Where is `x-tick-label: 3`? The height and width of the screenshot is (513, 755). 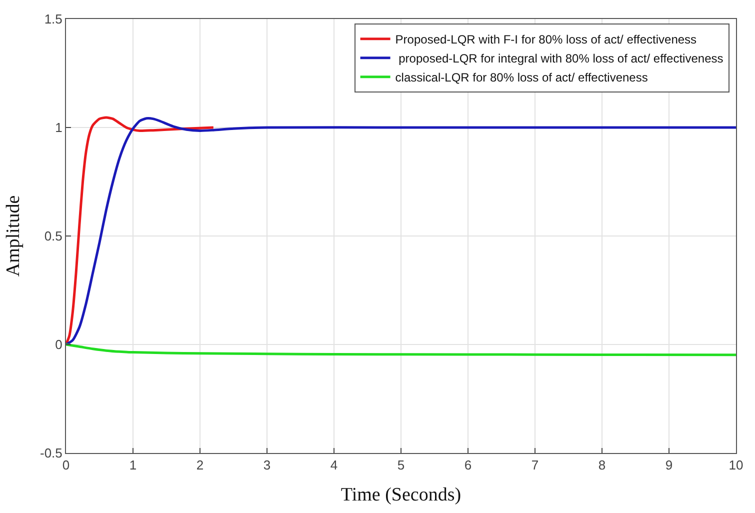 x-tick-label: 3 is located at coordinates (267, 465).